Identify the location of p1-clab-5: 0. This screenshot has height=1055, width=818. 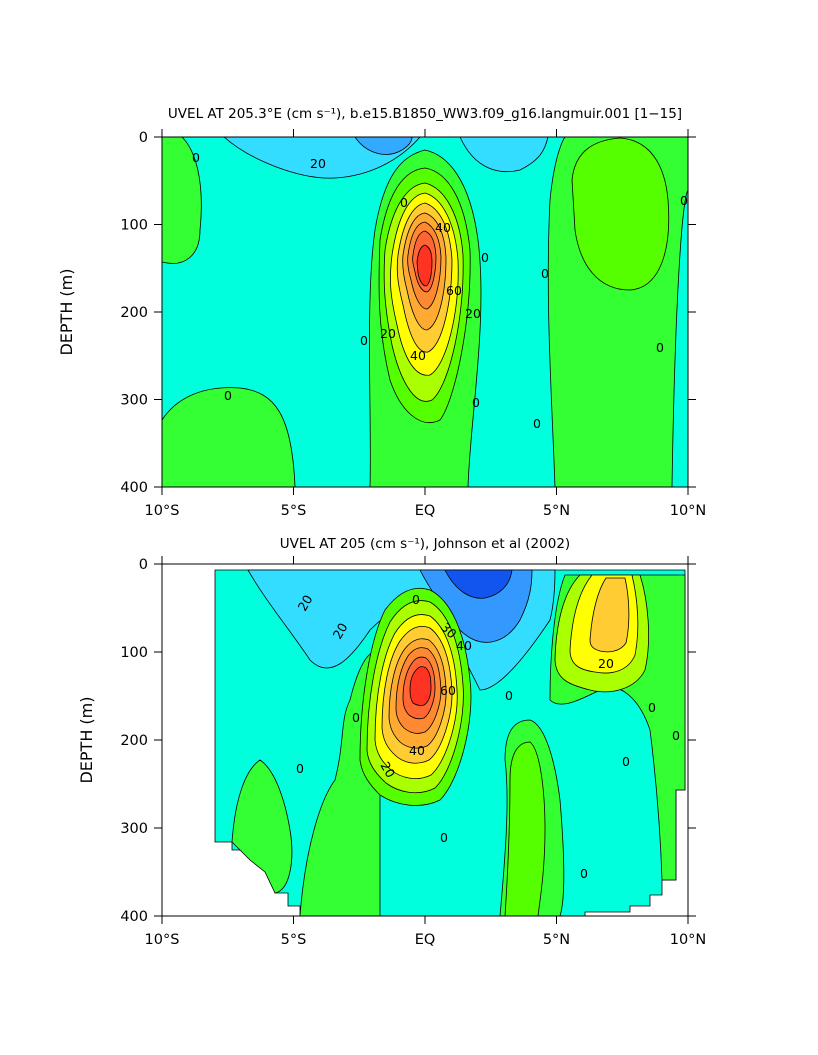
(545, 273).